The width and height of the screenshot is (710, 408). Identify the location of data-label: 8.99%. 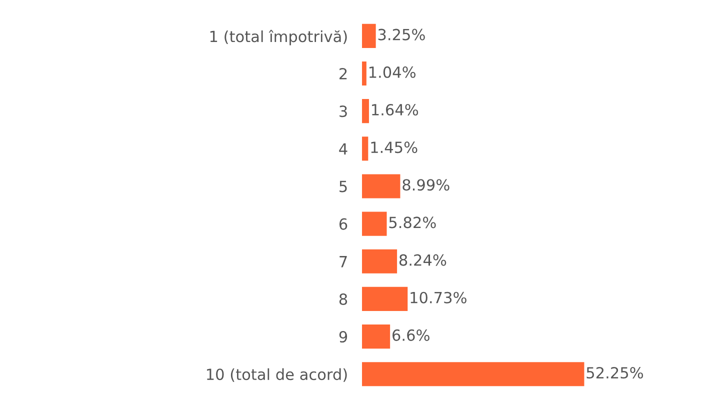
(426, 185).